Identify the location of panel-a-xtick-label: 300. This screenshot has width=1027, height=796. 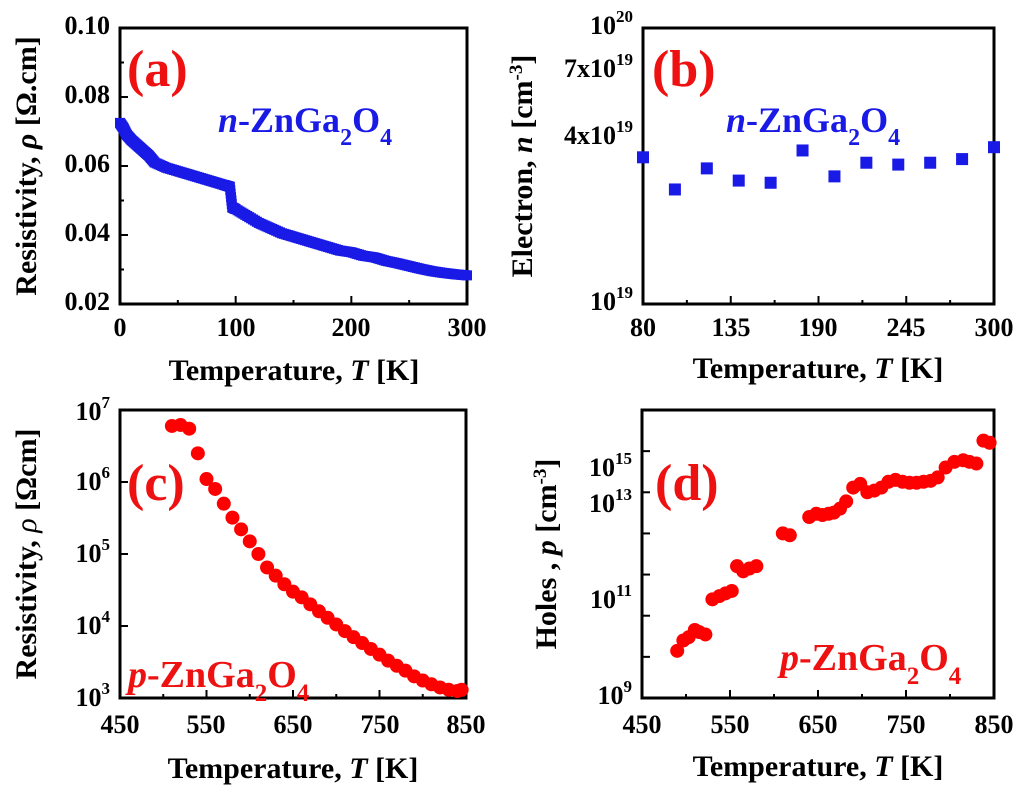
(467, 327).